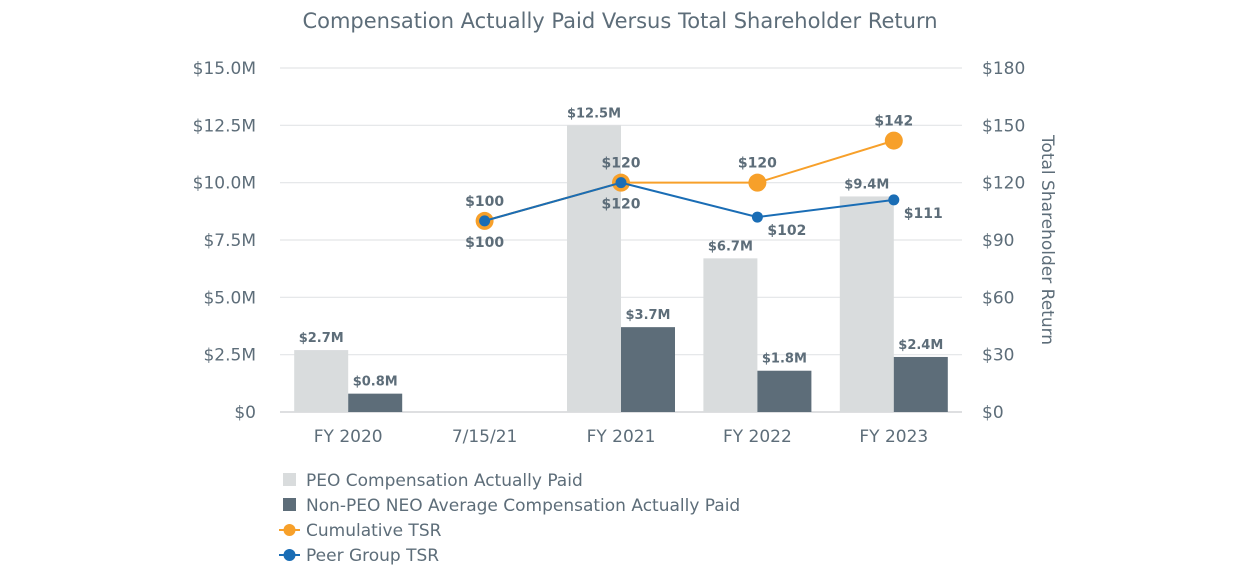 This screenshot has width=1239, height=577. I want to click on x-tick-label: FY 2020, so click(348, 437).